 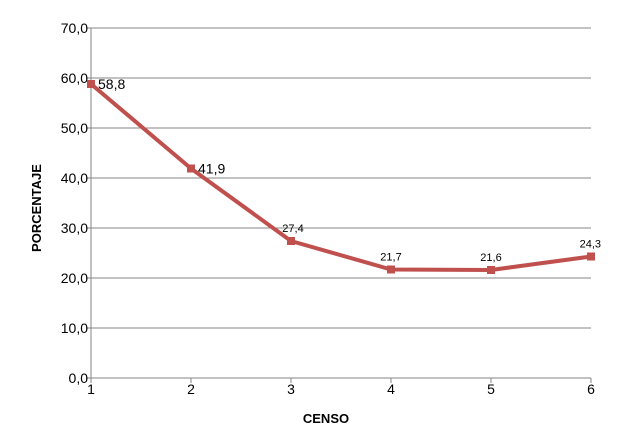 What do you see at coordinates (390, 258) in the screenshot?
I see `data-label: 21,7` at bounding box center [390, 258].